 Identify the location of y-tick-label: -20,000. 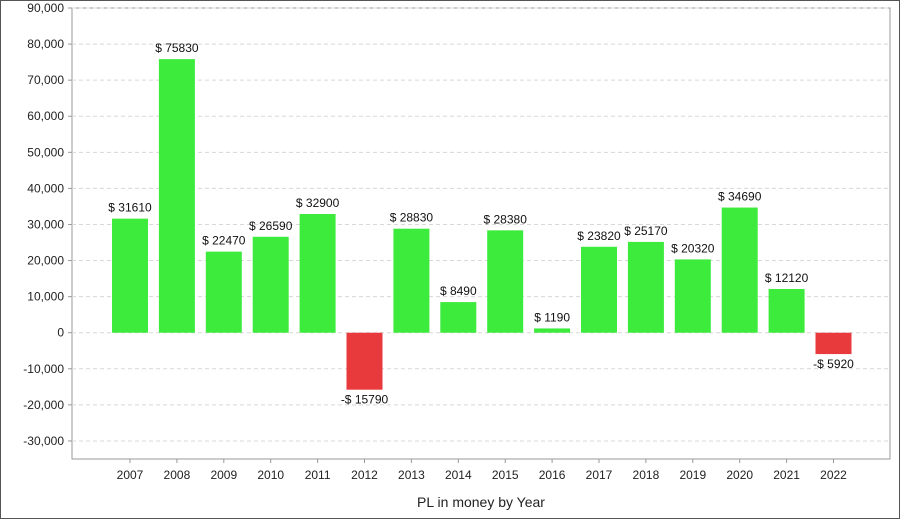
(43, 405).